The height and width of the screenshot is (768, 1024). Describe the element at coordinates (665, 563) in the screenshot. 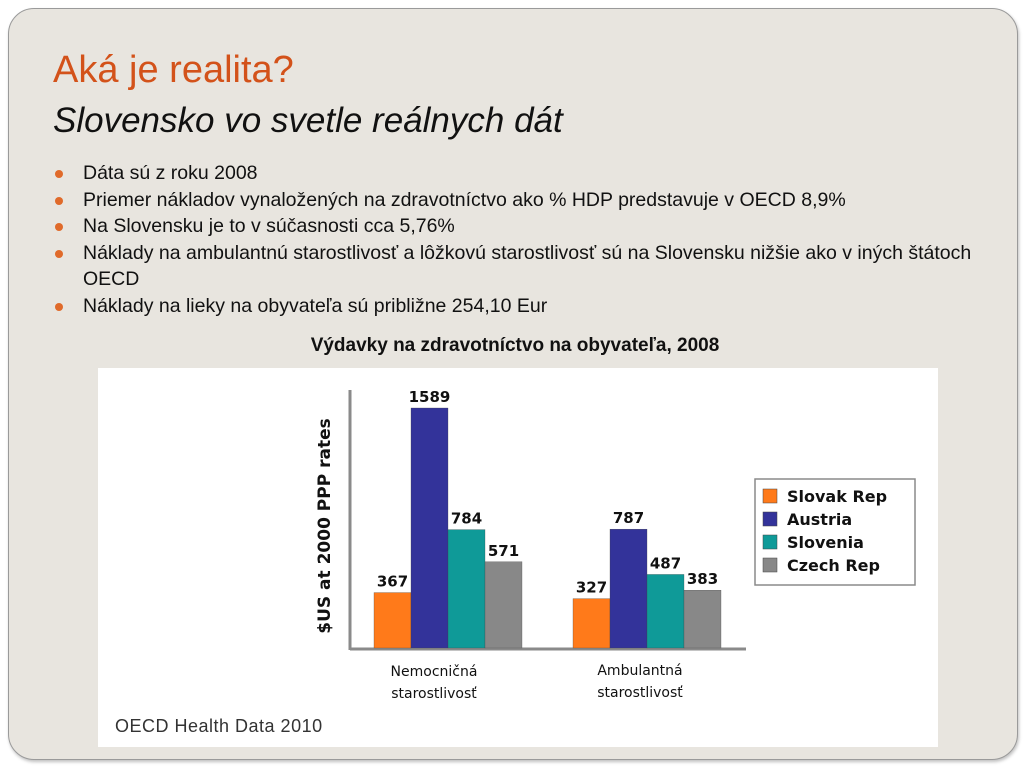

I see `data-label: 487` at that location.